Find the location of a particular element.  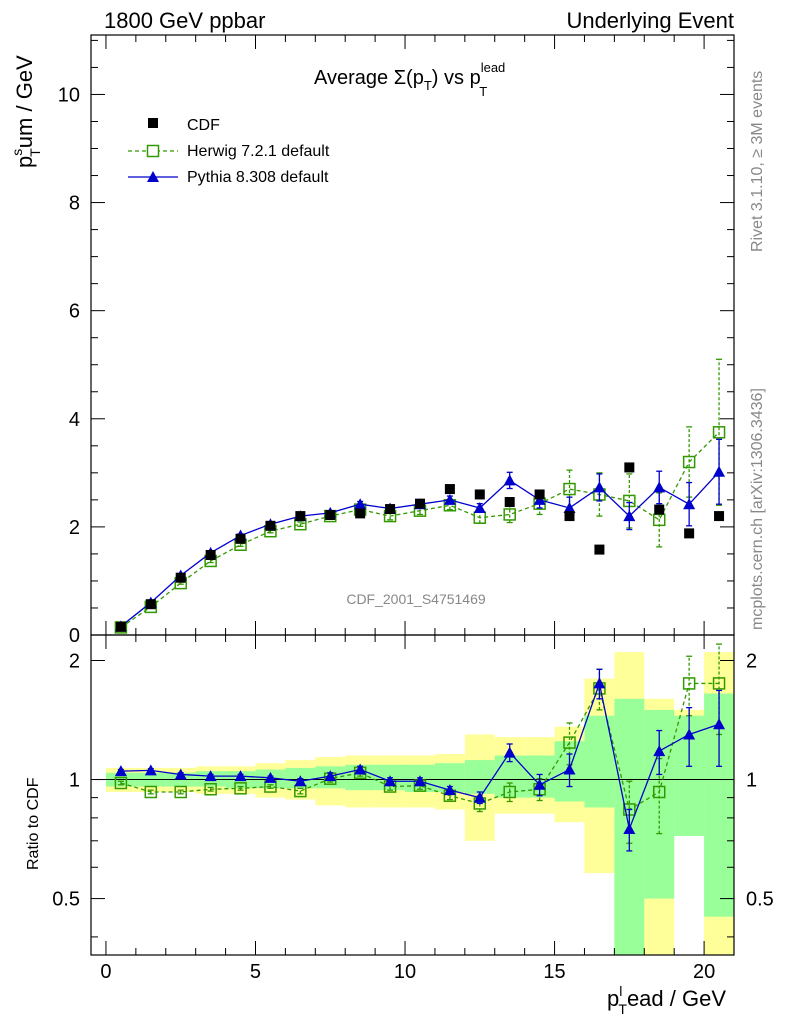

main-y-axis-label: ps Tum / GeV is located at coordinates (26, 111).